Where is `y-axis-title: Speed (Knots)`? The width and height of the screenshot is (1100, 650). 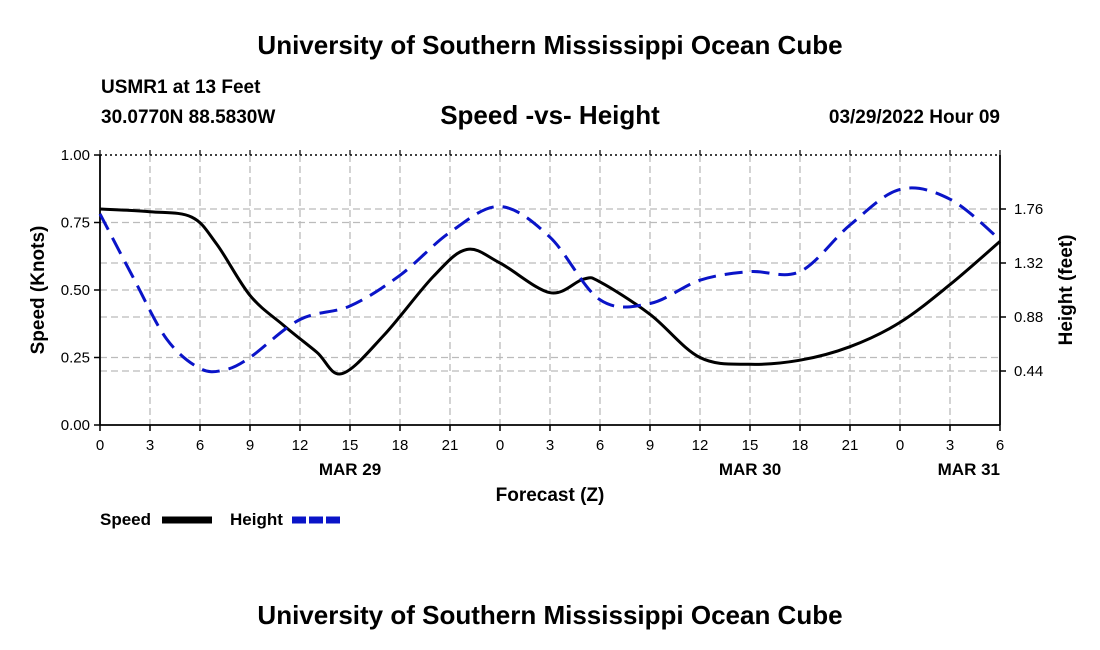
y-axis-title: Speed (Knots) is located at coordinates (38, 290).